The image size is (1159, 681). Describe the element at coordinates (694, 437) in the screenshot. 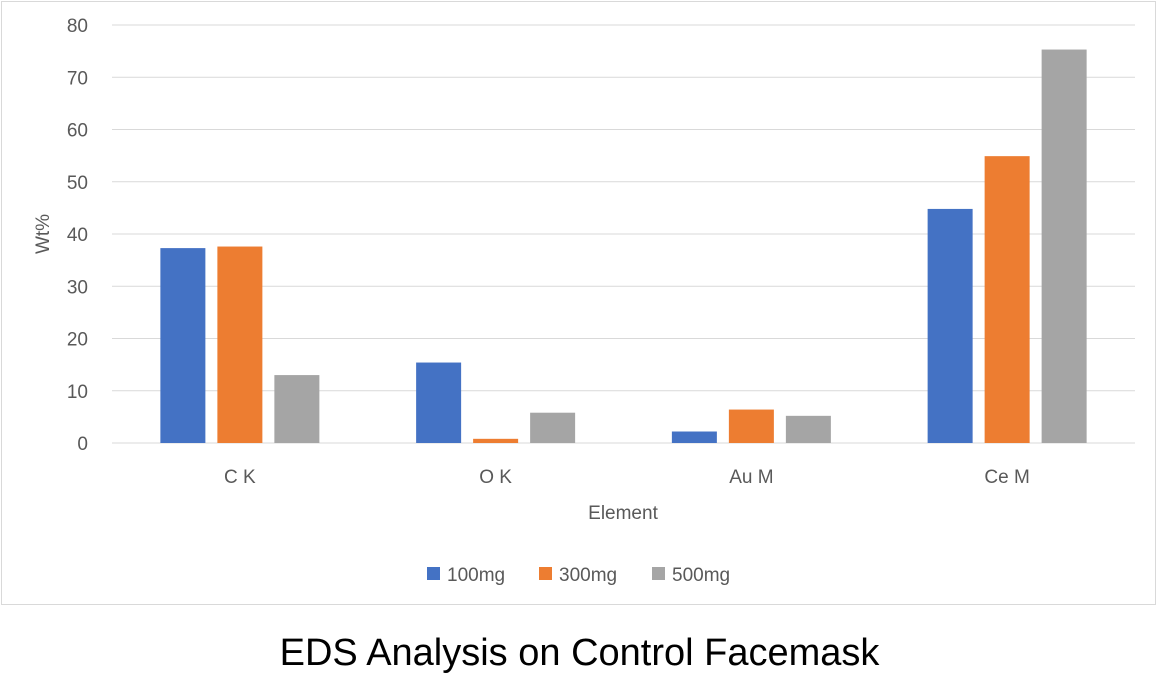

I see `bar-100mg-Au-M` at that location.